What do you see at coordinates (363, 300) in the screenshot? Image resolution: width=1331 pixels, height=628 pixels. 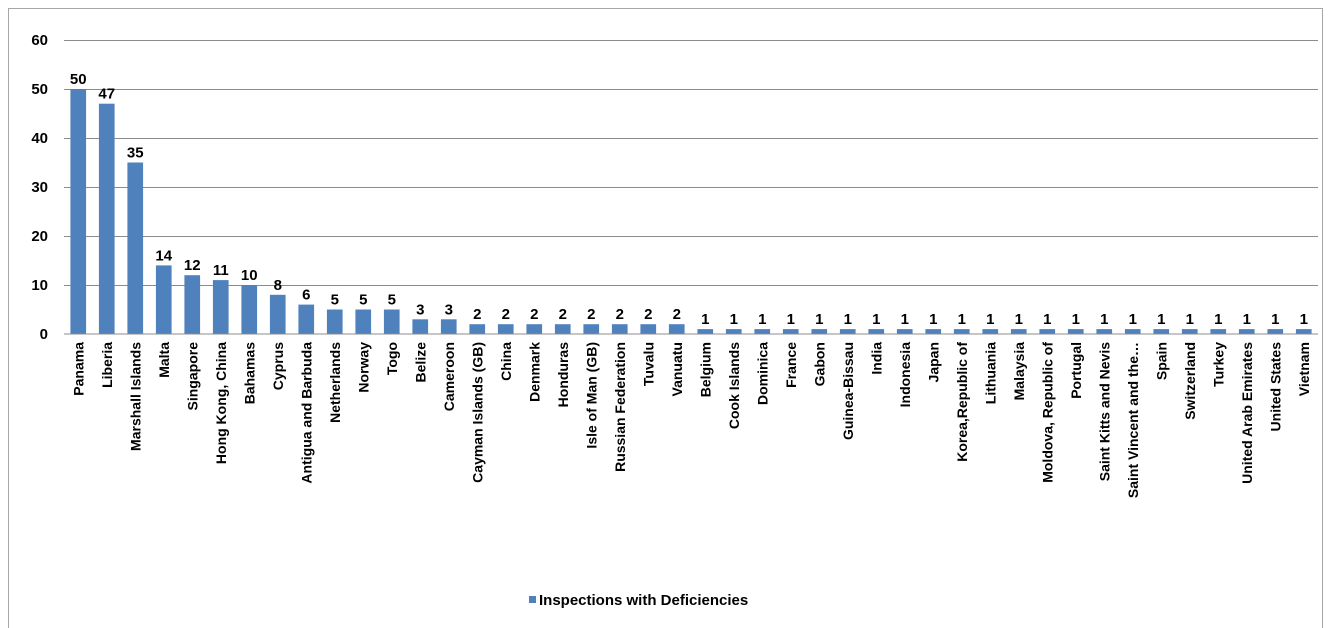 I see `data-label: 5` at bounding box center [363, 300].